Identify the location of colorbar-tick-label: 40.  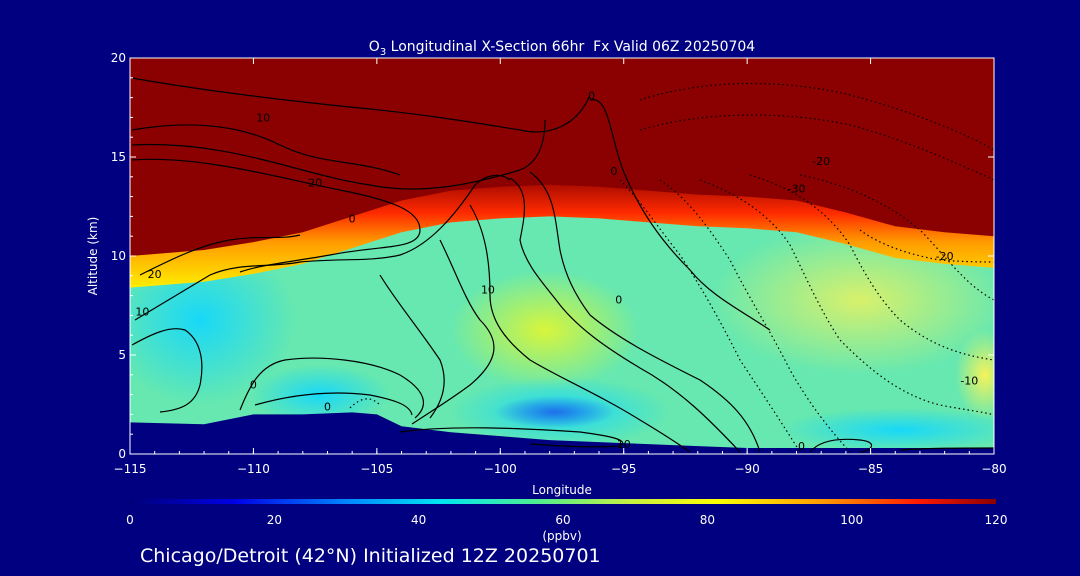
(418, 520).